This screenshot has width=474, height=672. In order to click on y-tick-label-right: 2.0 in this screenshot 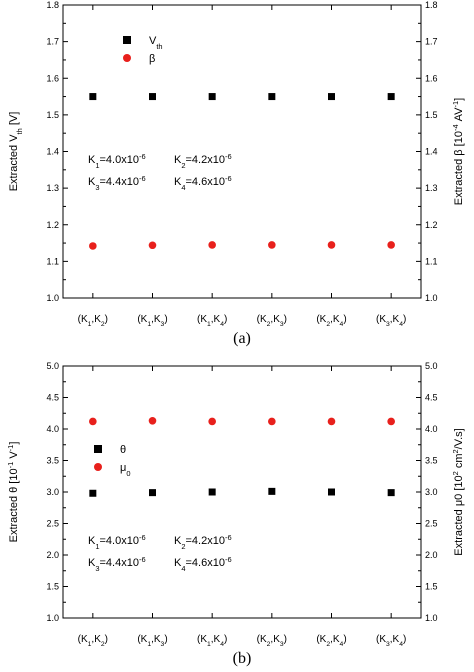, I will do `click(431, 555)`.